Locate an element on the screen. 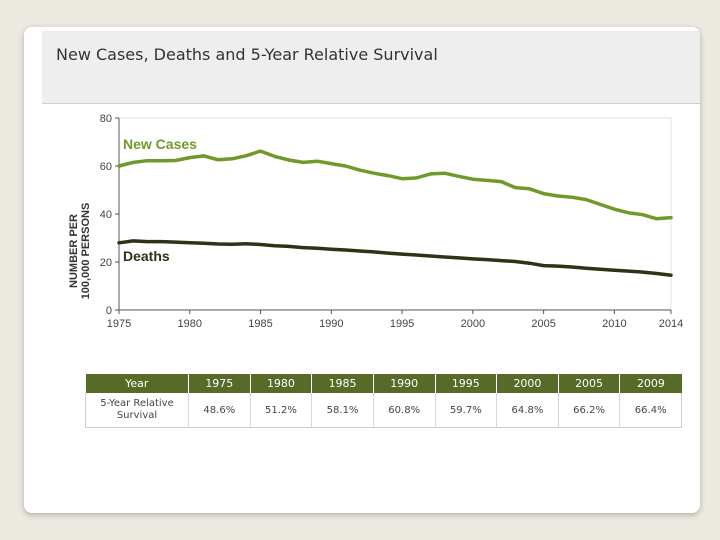 The image size is (720, 540). series-line-deaths is located at coordinates (395, 258).